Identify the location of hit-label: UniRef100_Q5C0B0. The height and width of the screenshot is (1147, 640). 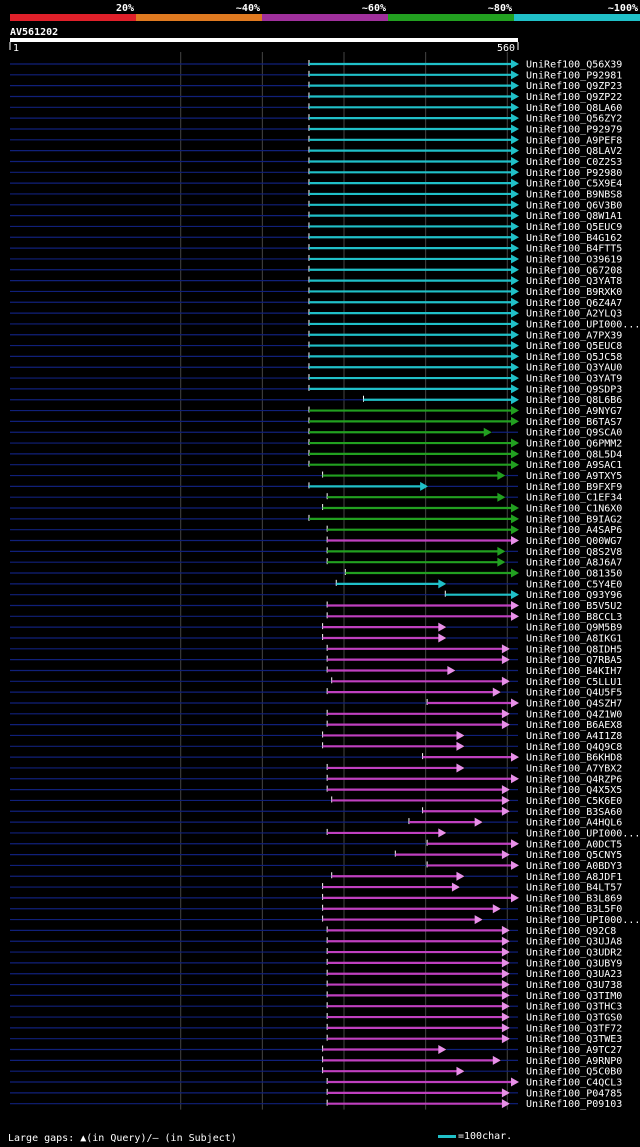
(574, 1072).